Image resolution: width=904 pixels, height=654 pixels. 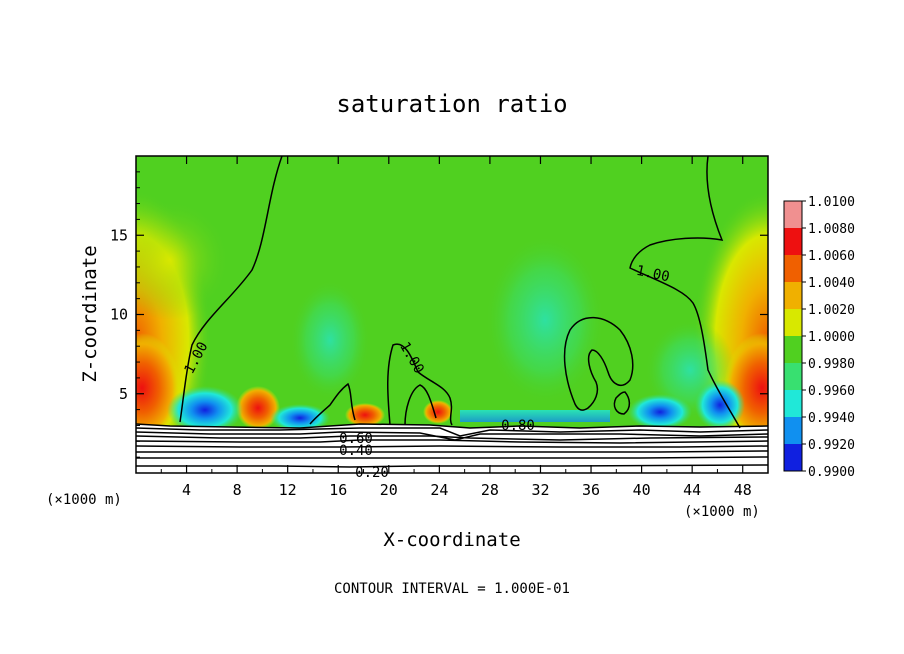 I want to click on contour-1.00-left, so click(x=231, y=289).